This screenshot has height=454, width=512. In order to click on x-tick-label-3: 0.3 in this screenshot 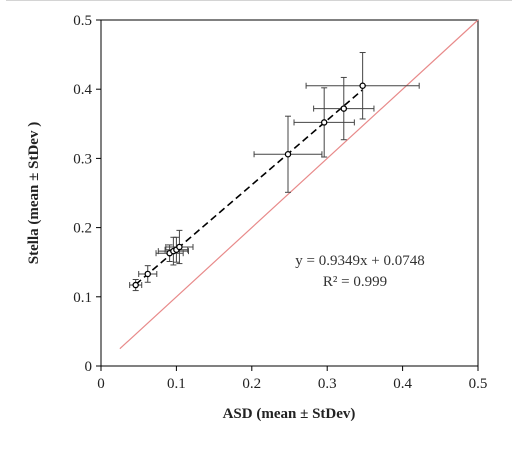, I will do `click(327, 384)`.